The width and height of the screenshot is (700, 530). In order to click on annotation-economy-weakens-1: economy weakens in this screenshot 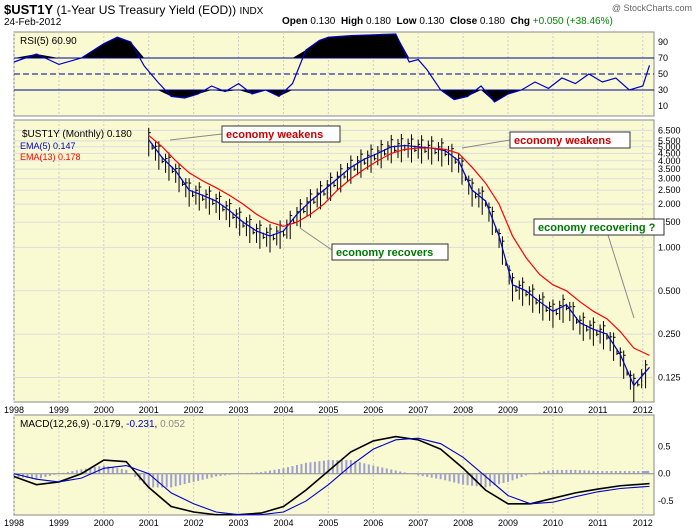, I will do `click(255, 134)`.